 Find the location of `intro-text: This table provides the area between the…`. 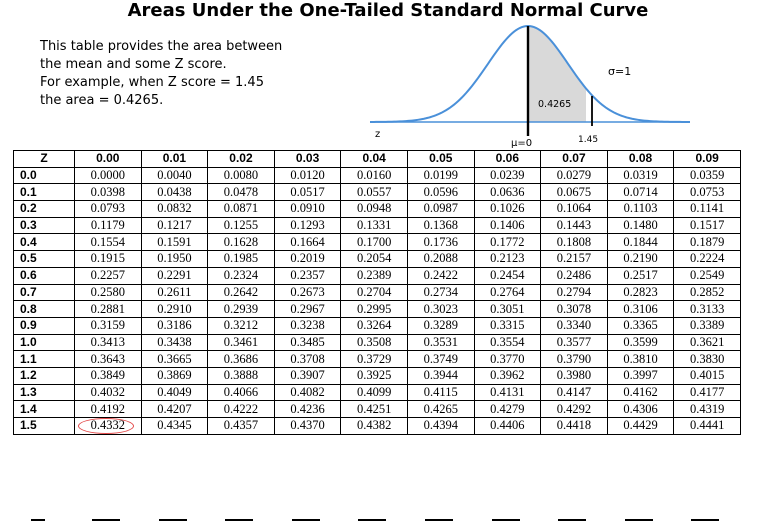

intro-text: This table provides the area between the… is located at coordinates (190, 74).